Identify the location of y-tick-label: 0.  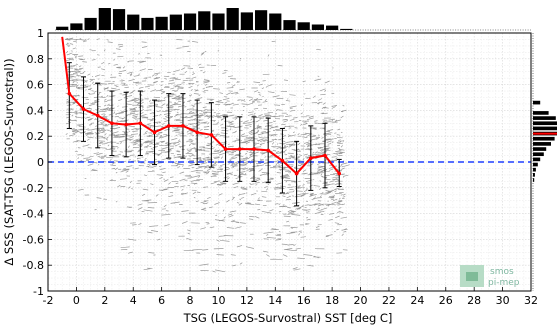
(40, 162).